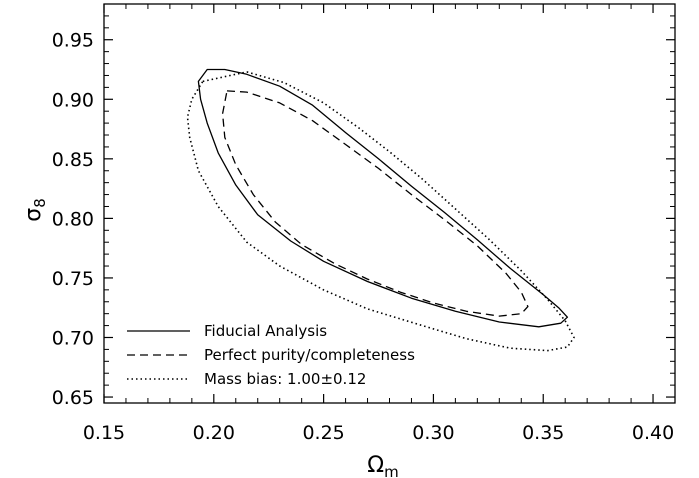 The width and height of the screenshot is (699, 478). Describe the element at coordinates (73, 219) in the screenshot. I see `y-tick-label: 0.80` at that location.